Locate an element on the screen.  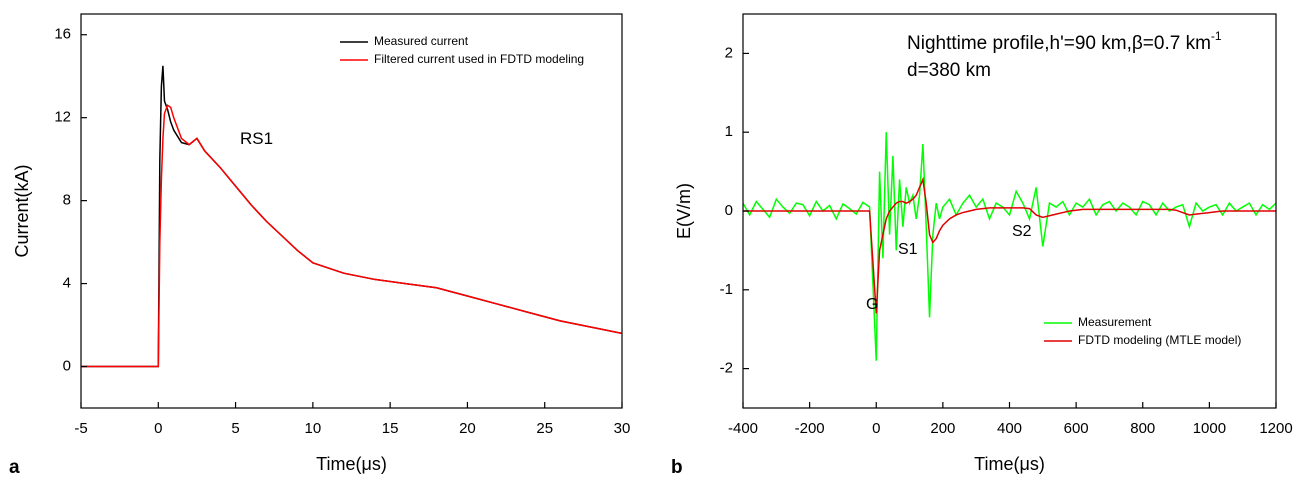
y-axis-label: E(V/m) is located at coordinates (684, 211).